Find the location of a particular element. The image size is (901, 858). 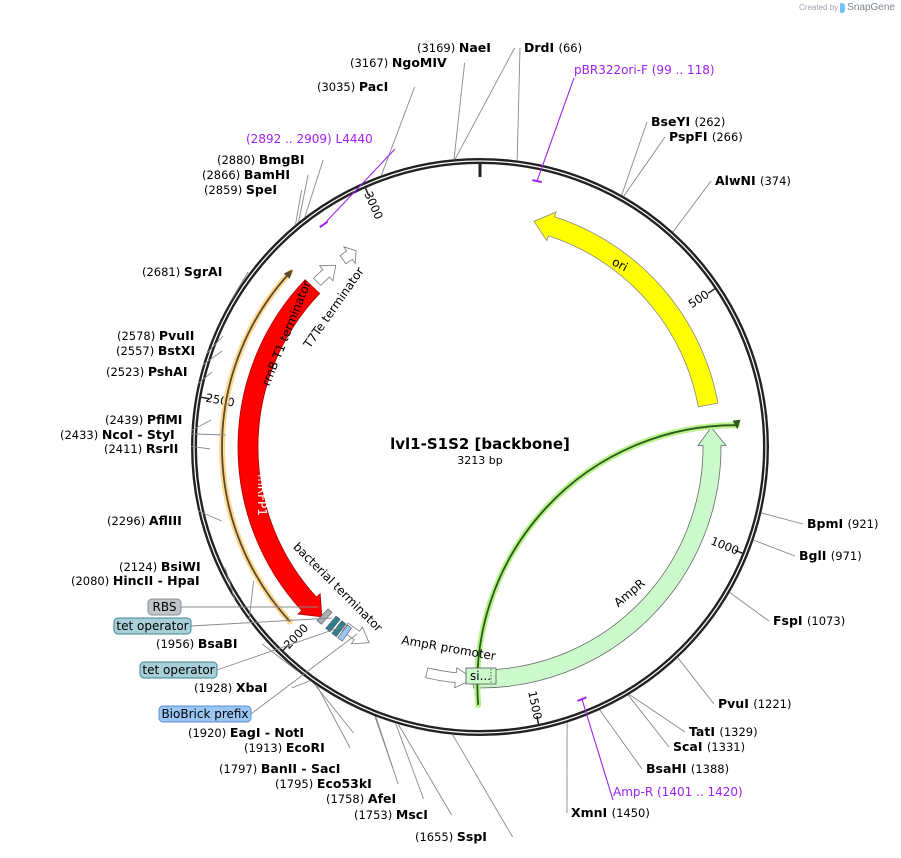

site-name: EagI - NotI is located at coordinates (267, 732).